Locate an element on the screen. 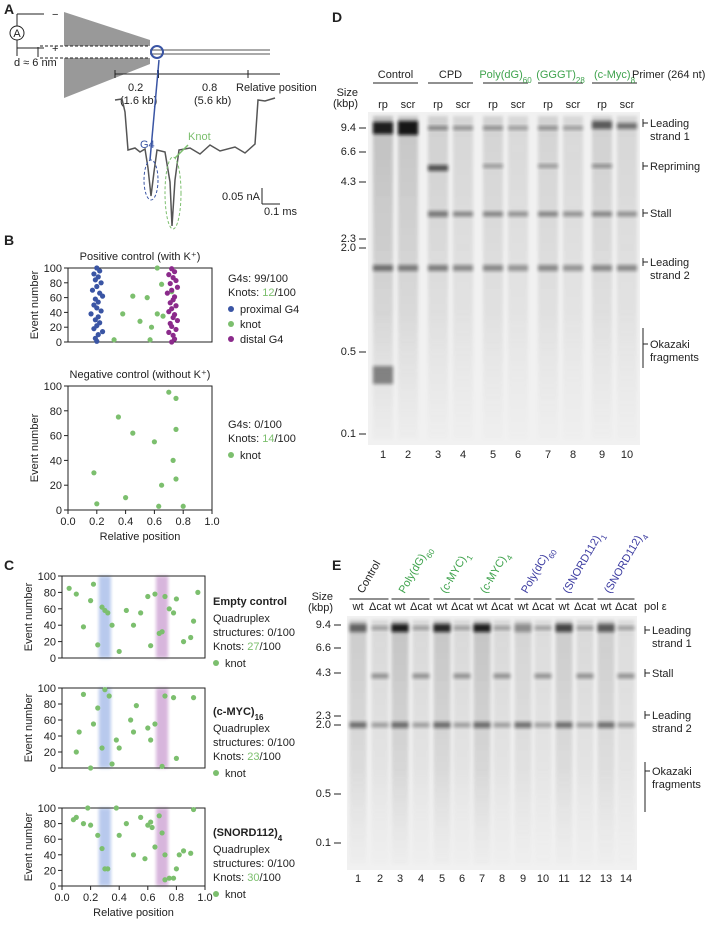 The image size is (709, 946). group-label-text: Poly(dC) is located at coordinates (535, 573).